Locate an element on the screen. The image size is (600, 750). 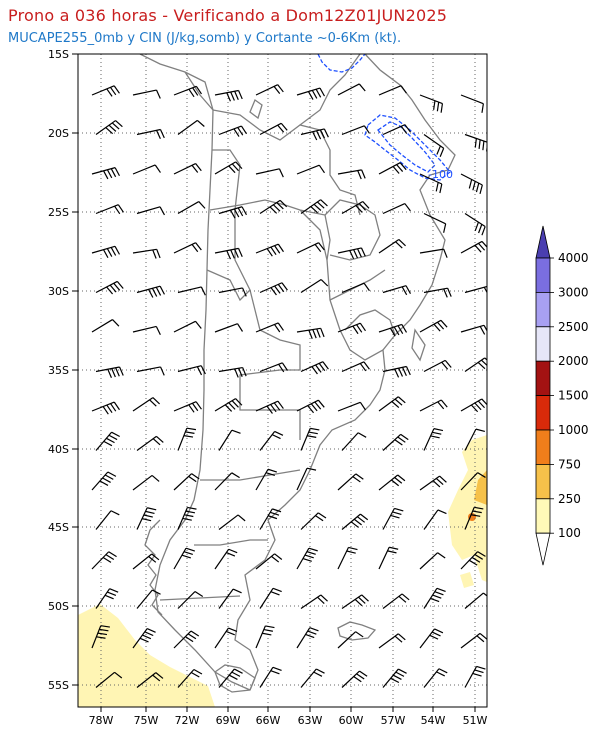
lat-tick-label: 40S is located at coordinates (58, 449).